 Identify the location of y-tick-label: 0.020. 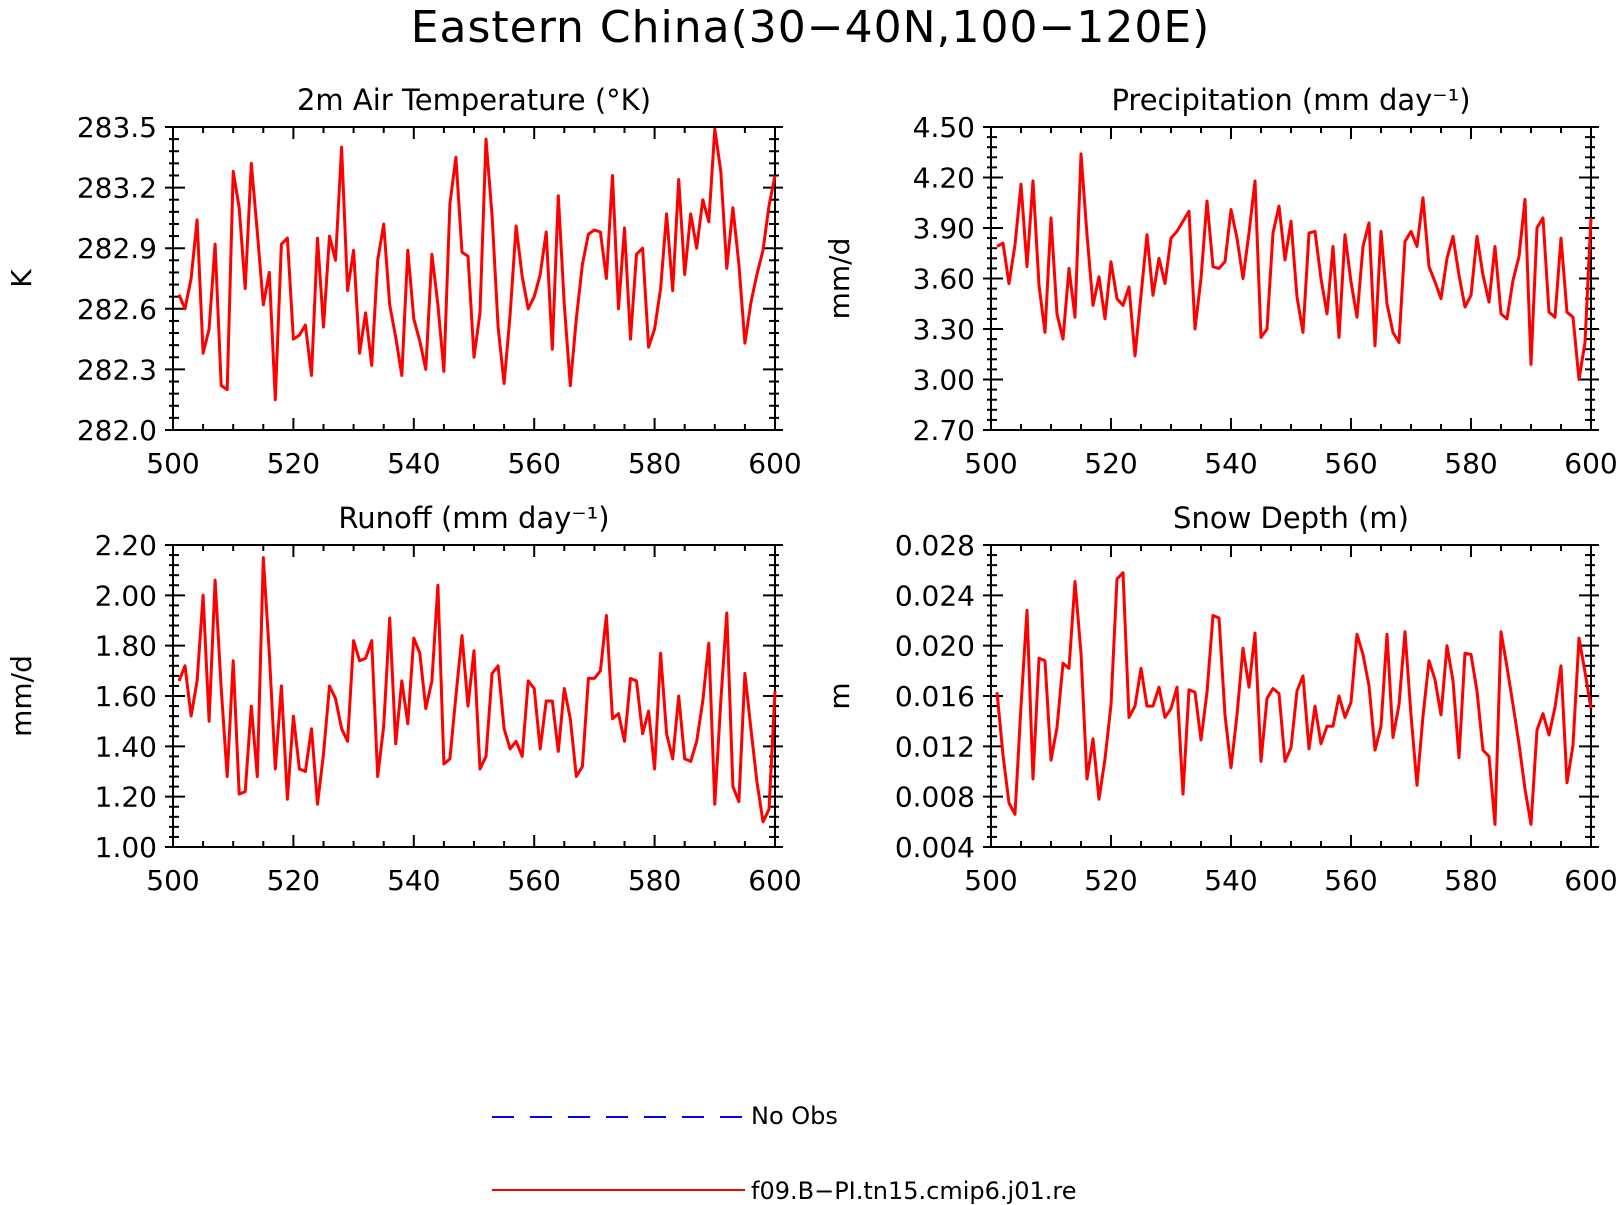
(935, 646).